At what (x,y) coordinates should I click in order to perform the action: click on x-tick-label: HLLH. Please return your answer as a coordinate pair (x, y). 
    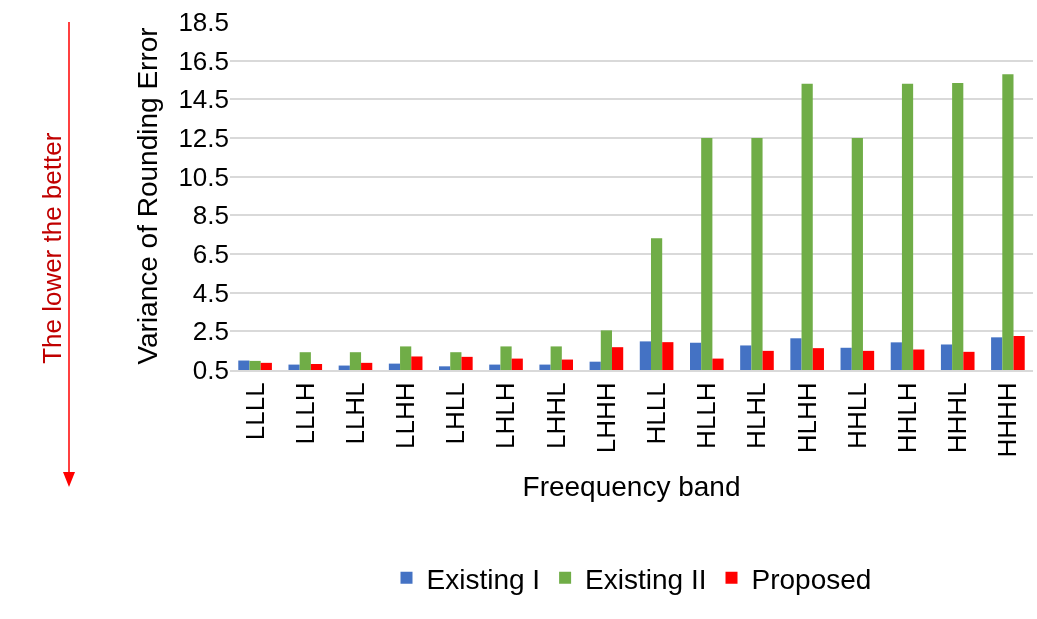
    Looking at the image, I should click on (706, 415).